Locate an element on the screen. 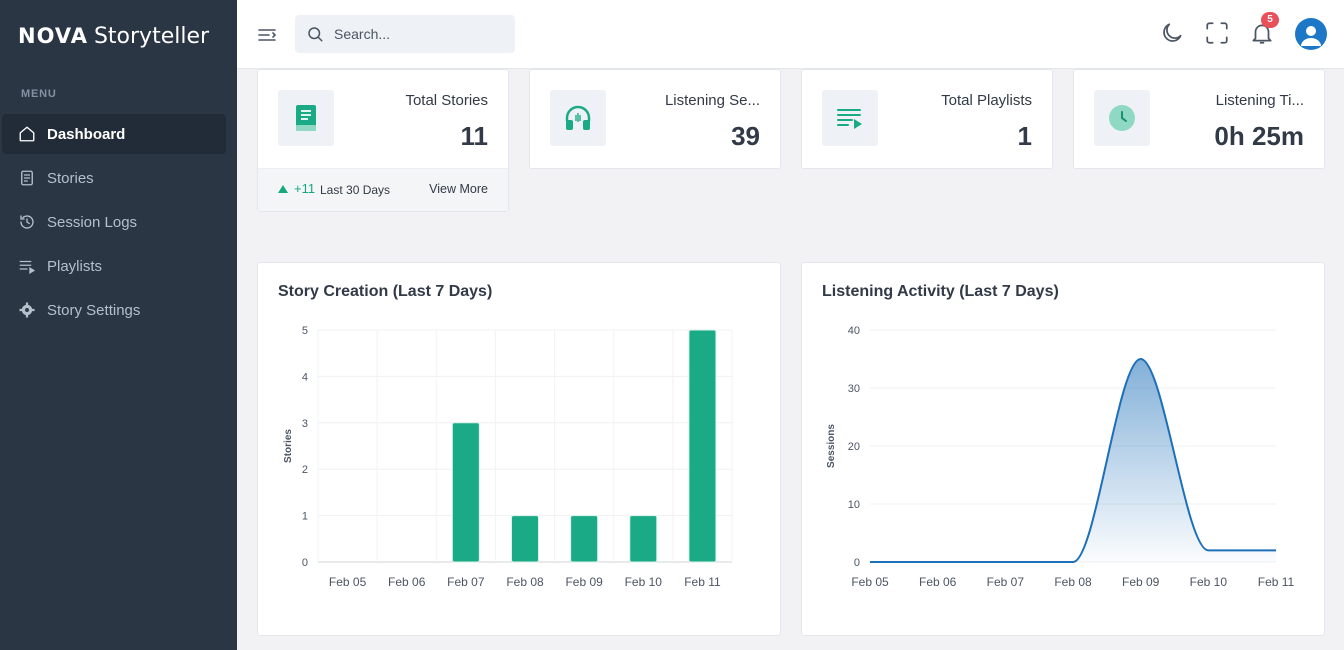 This screenshot has height=650, width=1344. stat-footer: +11 Last 30 Days View More is located at coordinates (383, 189).